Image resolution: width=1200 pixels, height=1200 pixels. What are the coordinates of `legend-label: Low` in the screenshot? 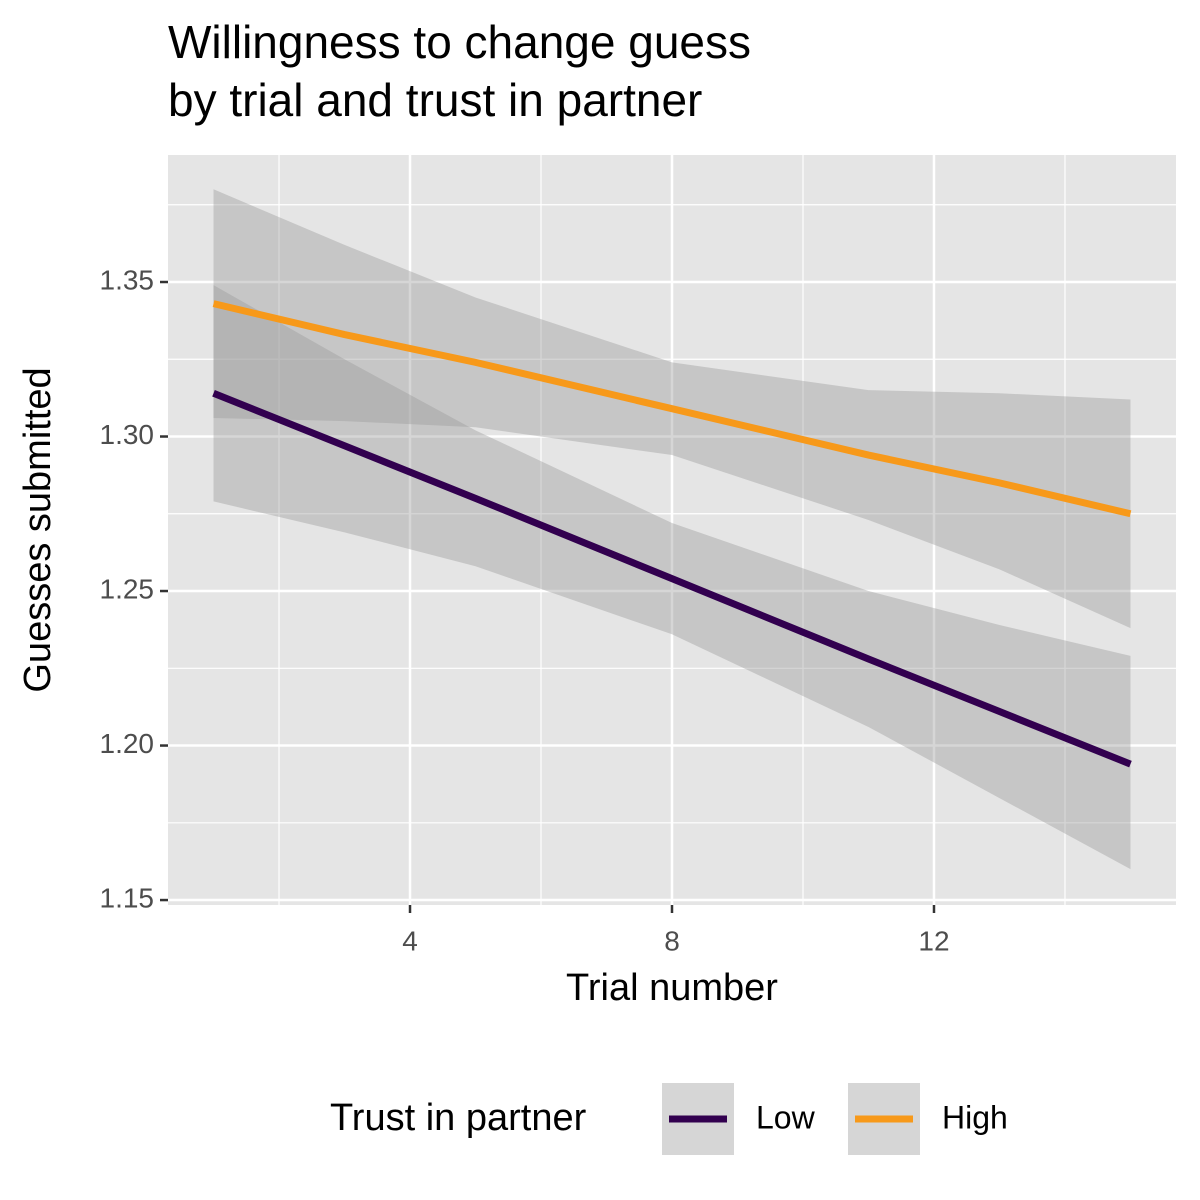 It's located at (786, 1117).